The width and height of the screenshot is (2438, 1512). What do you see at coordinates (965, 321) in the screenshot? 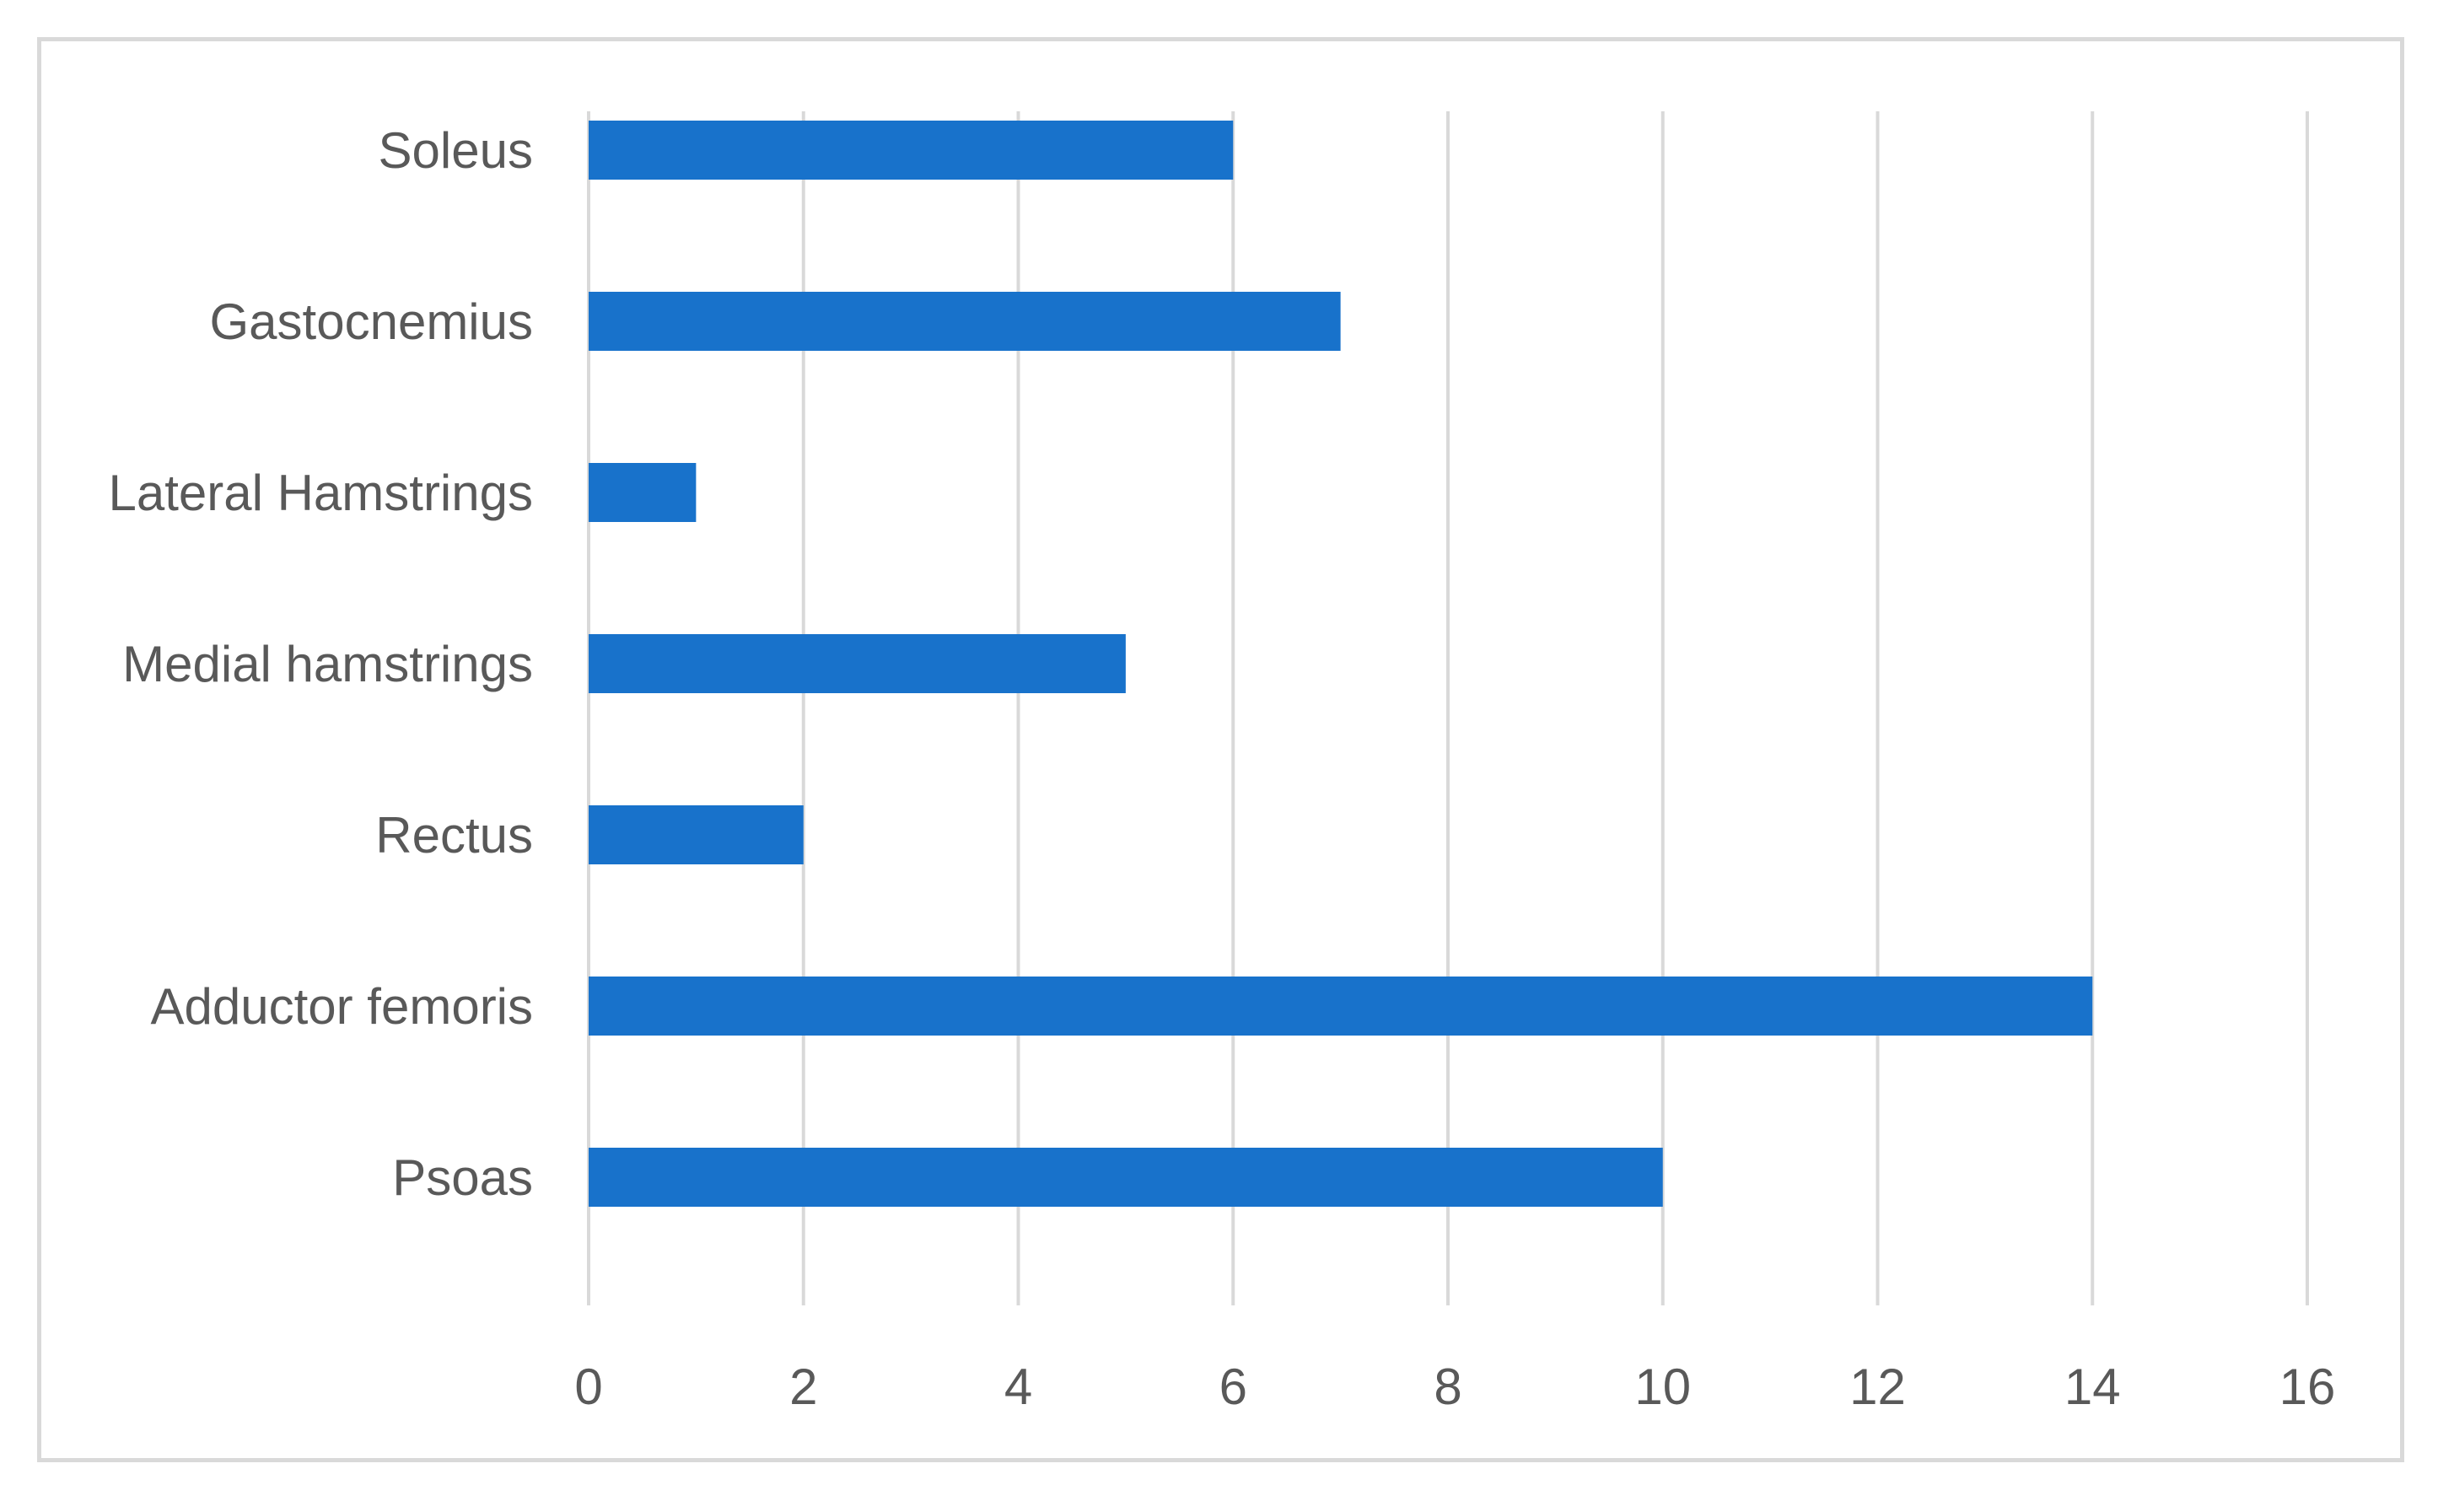
I see `bar-gastocnemius` at bounding box center [965, 321].